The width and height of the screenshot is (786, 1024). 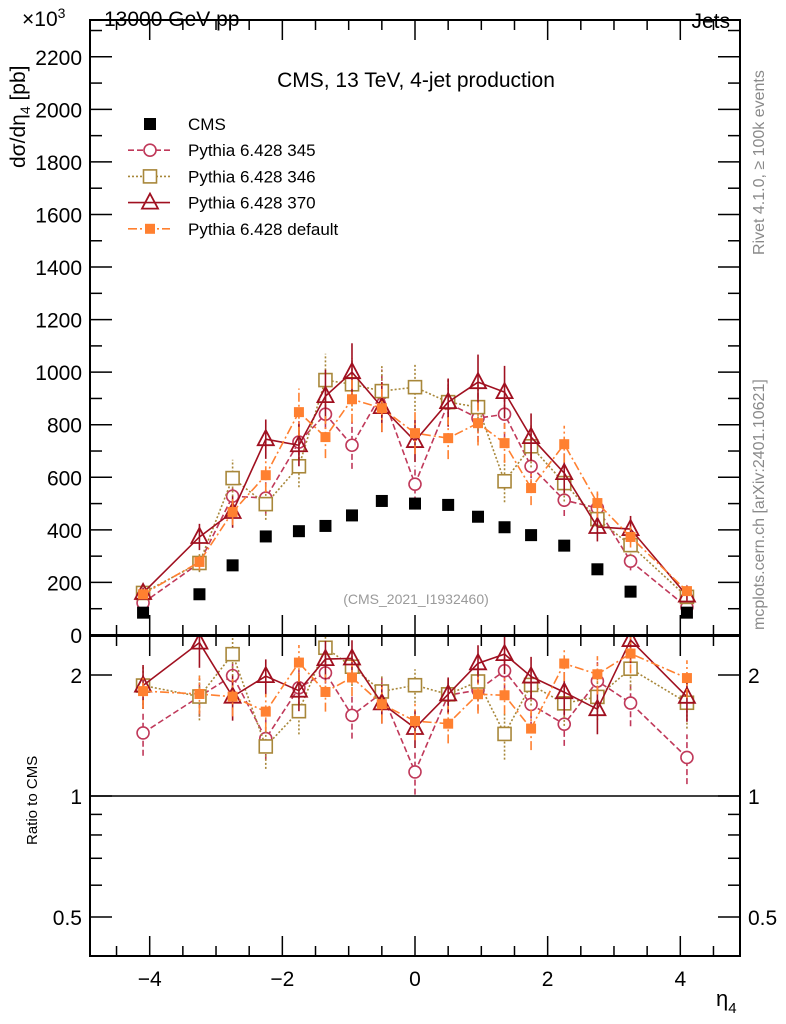 I want to click on axis-multiplier-base: ×10, so click(x=40, y=19).